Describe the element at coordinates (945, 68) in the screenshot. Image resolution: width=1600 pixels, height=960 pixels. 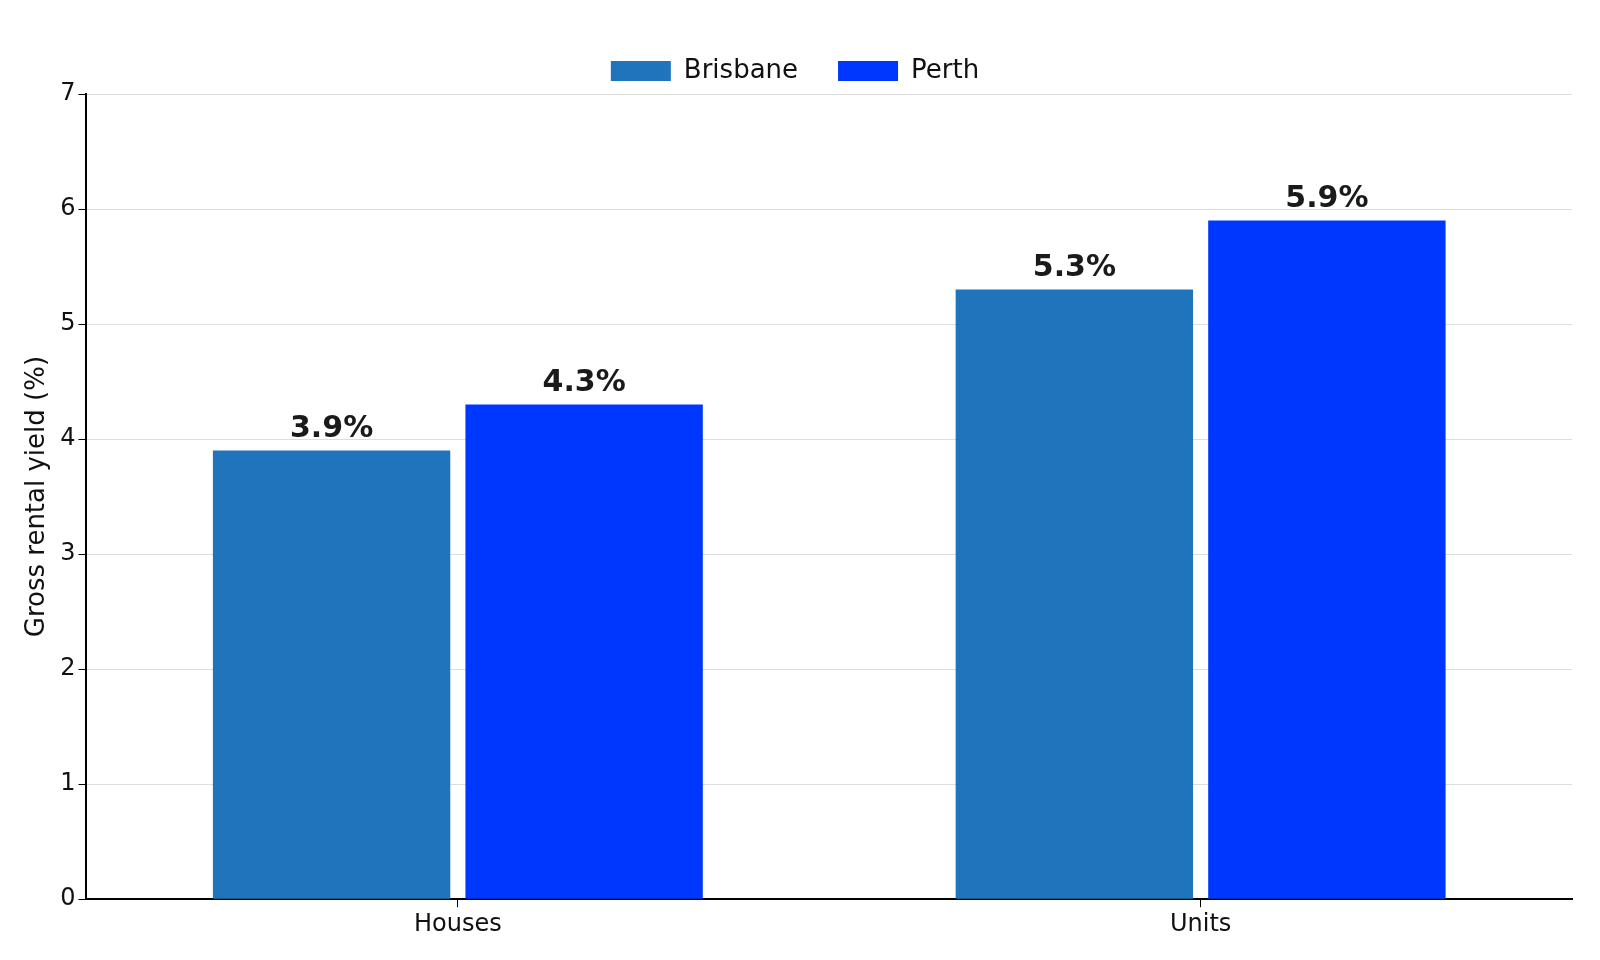
I see `legend-label: Perth` at that location.